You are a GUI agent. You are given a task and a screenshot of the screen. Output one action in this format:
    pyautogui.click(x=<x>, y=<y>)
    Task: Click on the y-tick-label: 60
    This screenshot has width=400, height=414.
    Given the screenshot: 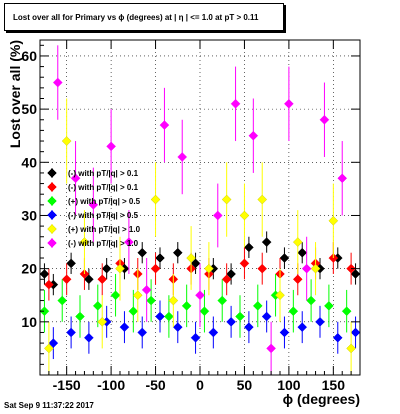 What is the action you would take?
    pyautogui.click(x=29, y=56)
    